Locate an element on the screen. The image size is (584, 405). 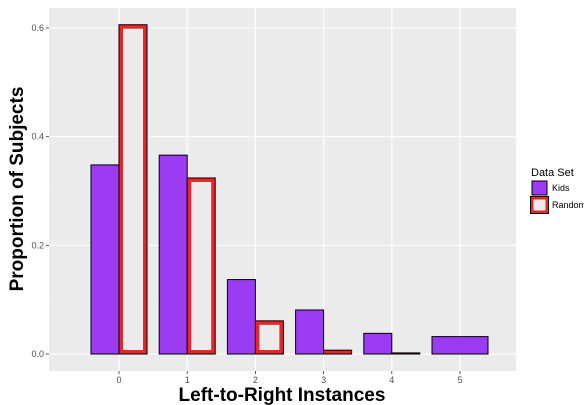
y-tick-label: 0.2 is located at coordinates (37, 245).